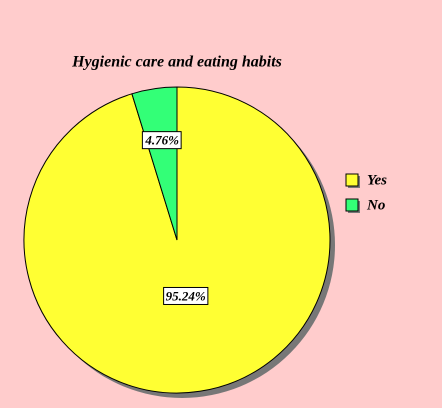  What do you see at coordinates (154, 163) in the screenshot?
I see `pie-slice` at bounding box center [154, 163].